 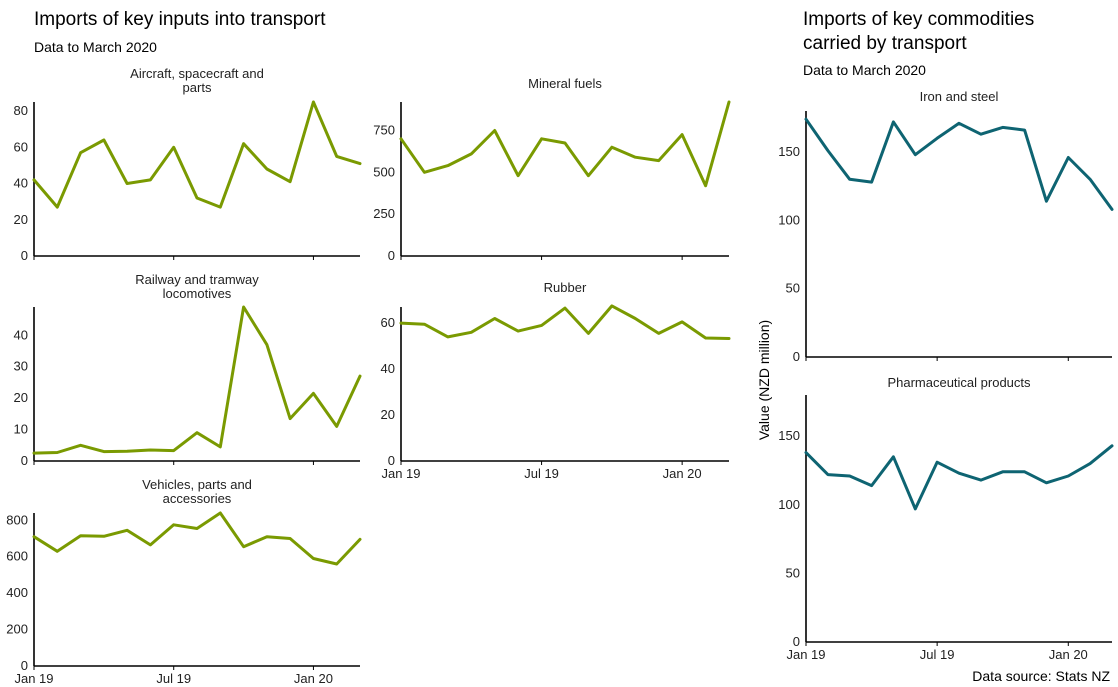 What do you see at coordinates (565, 322) in the screenshot?
I see `series-line-rubber` at bounding box center [565, 322].